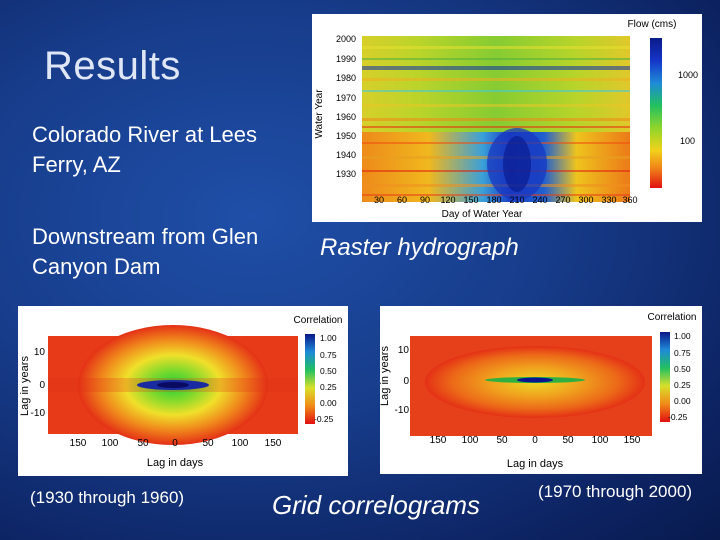 Image resolution: width=720 pixels, height=540 pixels. I want to click on corr-right-ytick: 0, so click(406, 381).